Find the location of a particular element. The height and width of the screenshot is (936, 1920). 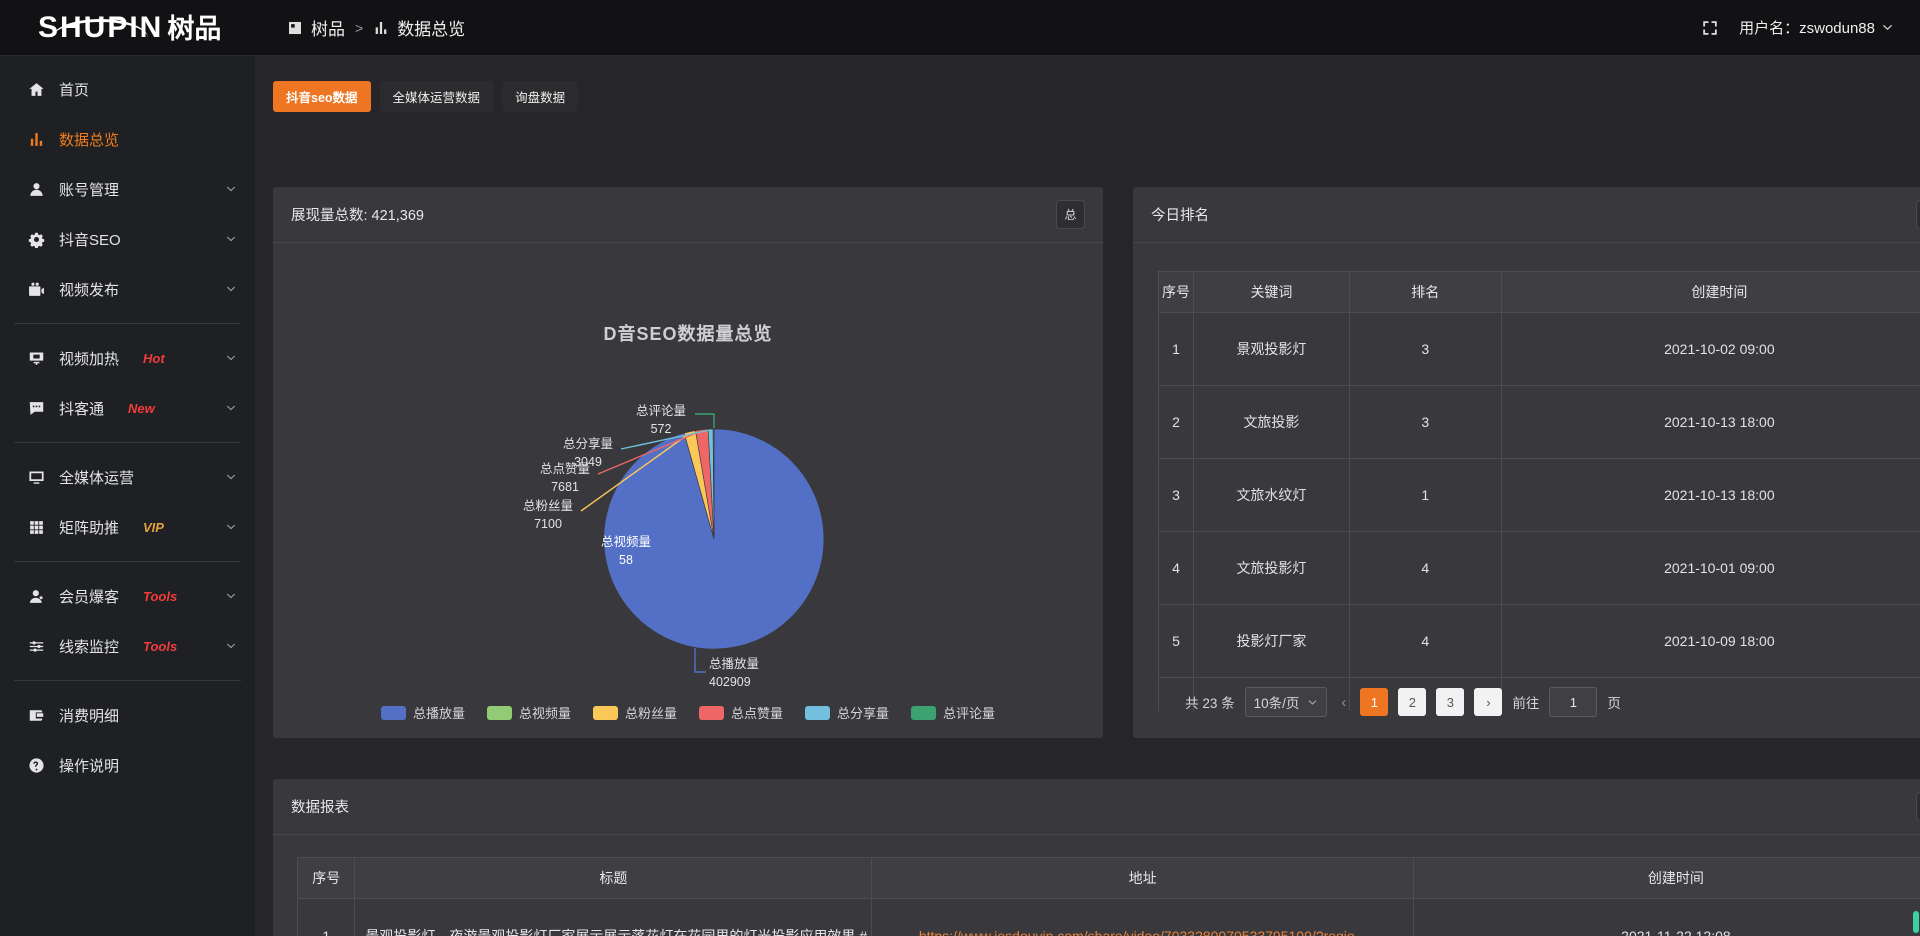

video-camera-icon is located at coordinates (36, 289).